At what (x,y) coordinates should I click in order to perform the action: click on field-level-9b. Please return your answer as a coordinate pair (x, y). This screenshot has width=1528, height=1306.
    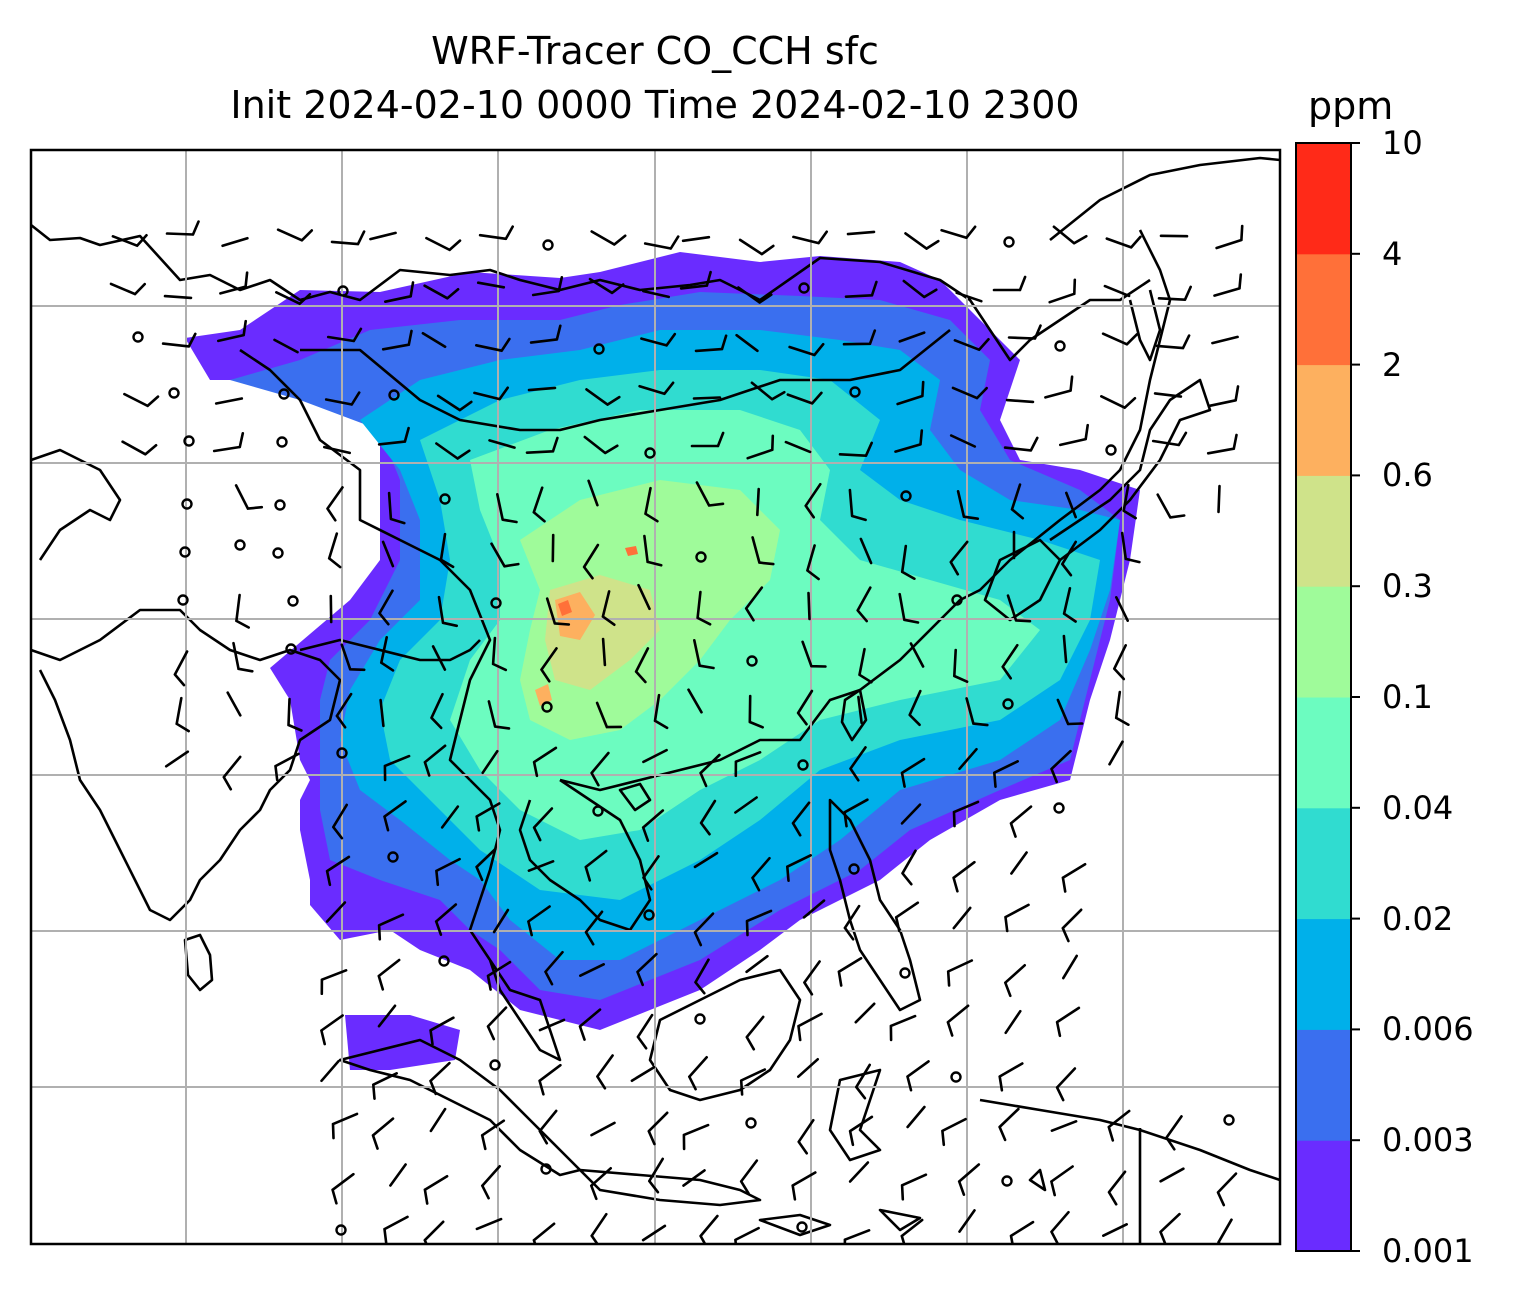
    Looking at the image, I should click on (631, 551).